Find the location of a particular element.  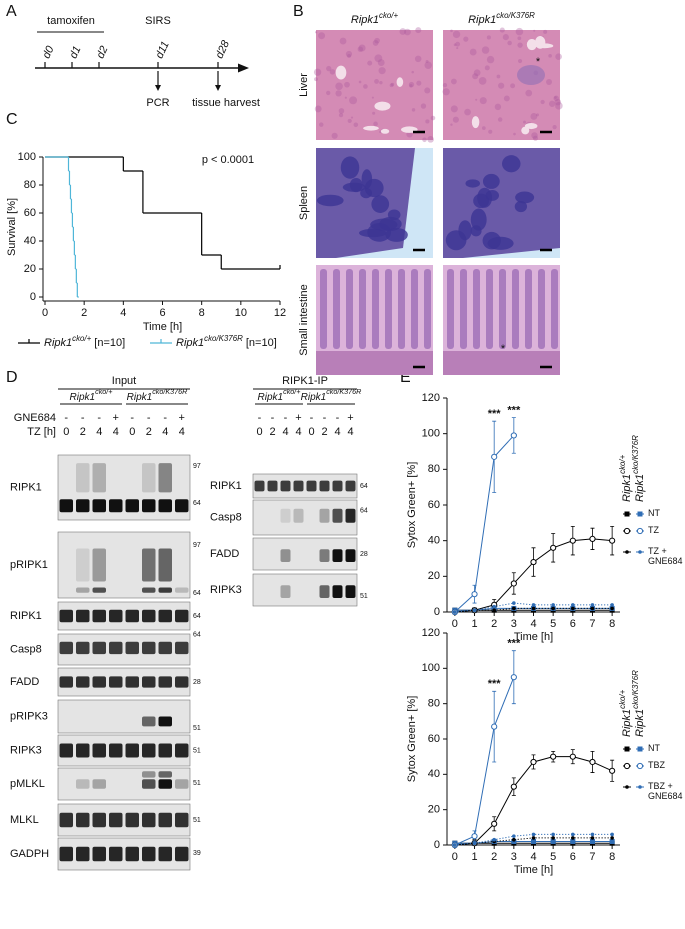

legend-marker is located at coordinates (640, 531).